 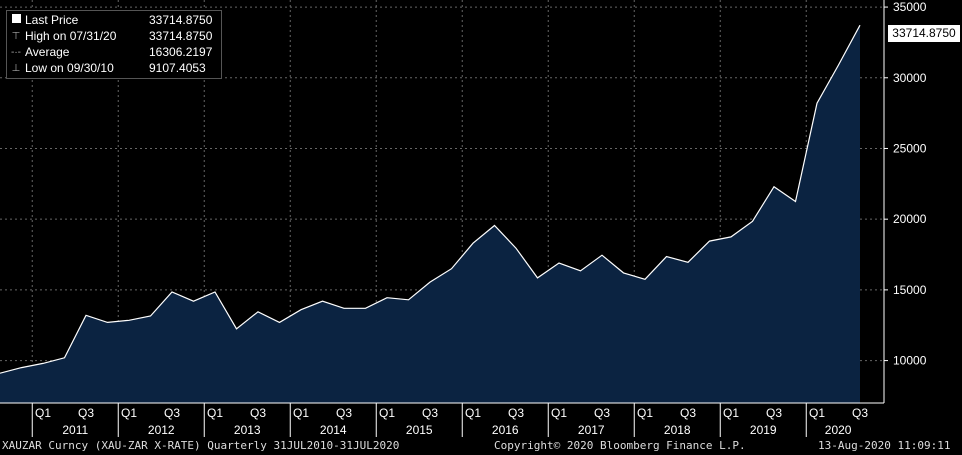 I want to click on legend-avg-label: Average, so click(x=47, y=52).